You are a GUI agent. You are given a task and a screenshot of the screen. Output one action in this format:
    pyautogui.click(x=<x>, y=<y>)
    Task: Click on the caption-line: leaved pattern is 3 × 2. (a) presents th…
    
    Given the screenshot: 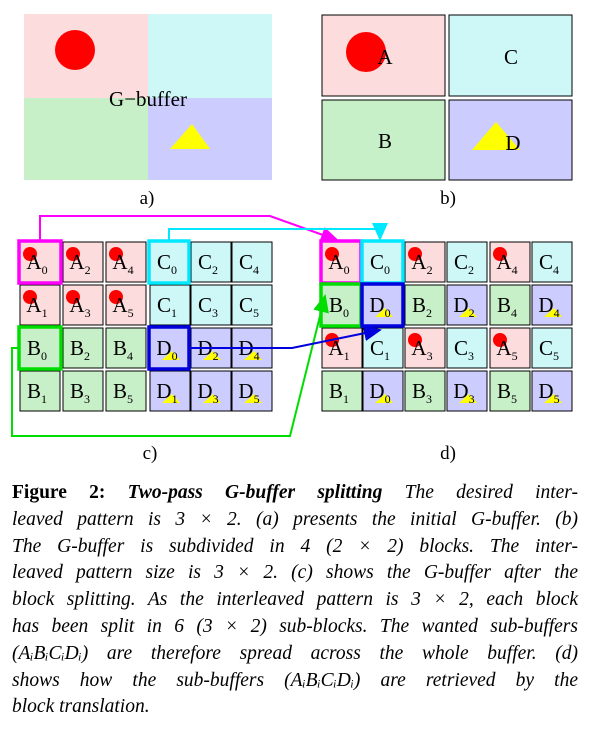 What is the action you would take?
    pyautogui.click(x=295, y=519)
    